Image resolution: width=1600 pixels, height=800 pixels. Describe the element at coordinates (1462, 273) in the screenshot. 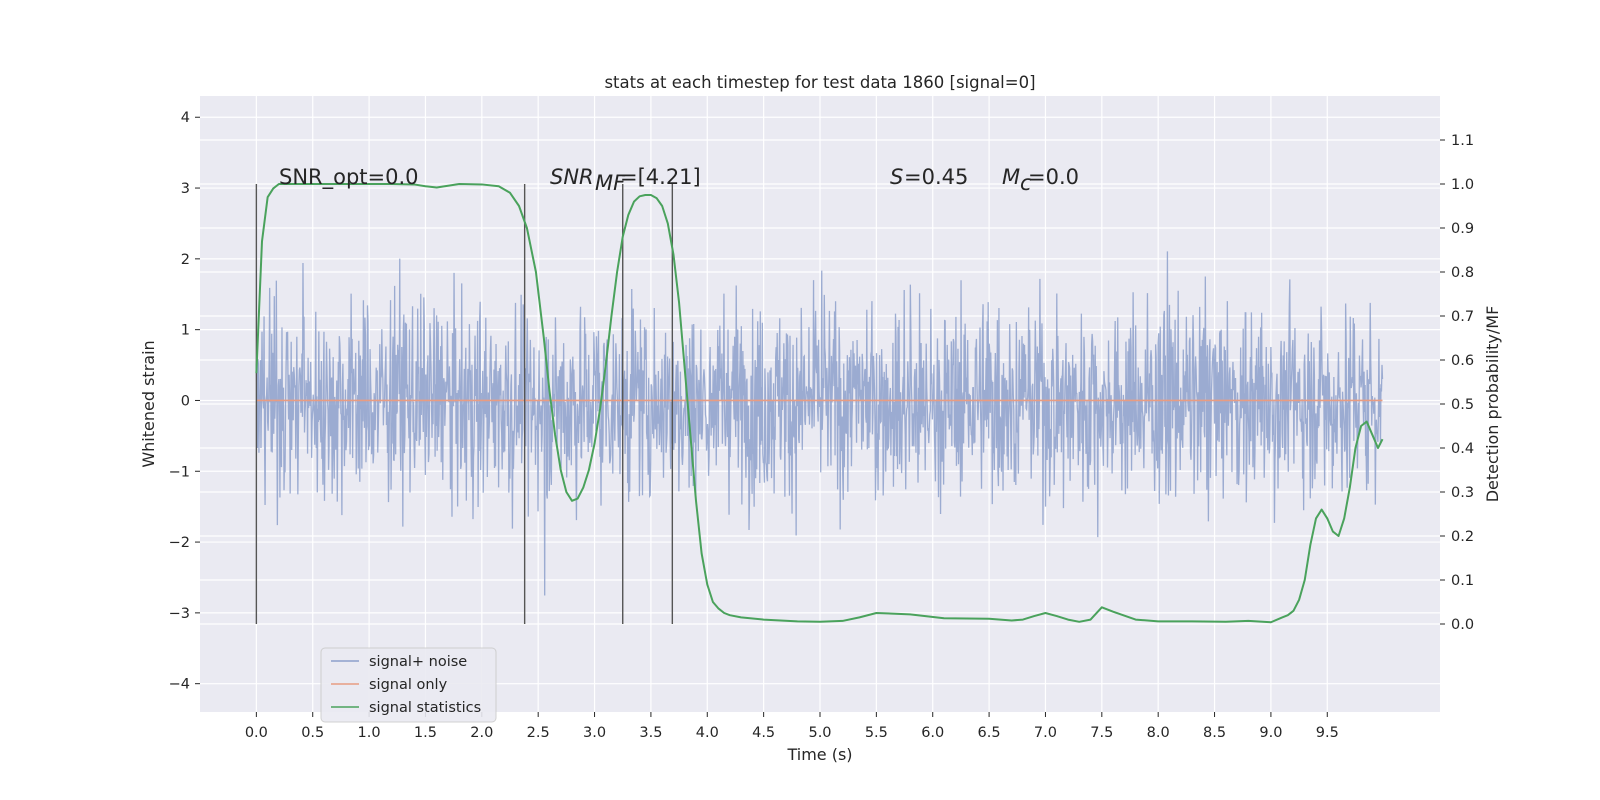

I see `y2-tick-label: 0.8` at that location.